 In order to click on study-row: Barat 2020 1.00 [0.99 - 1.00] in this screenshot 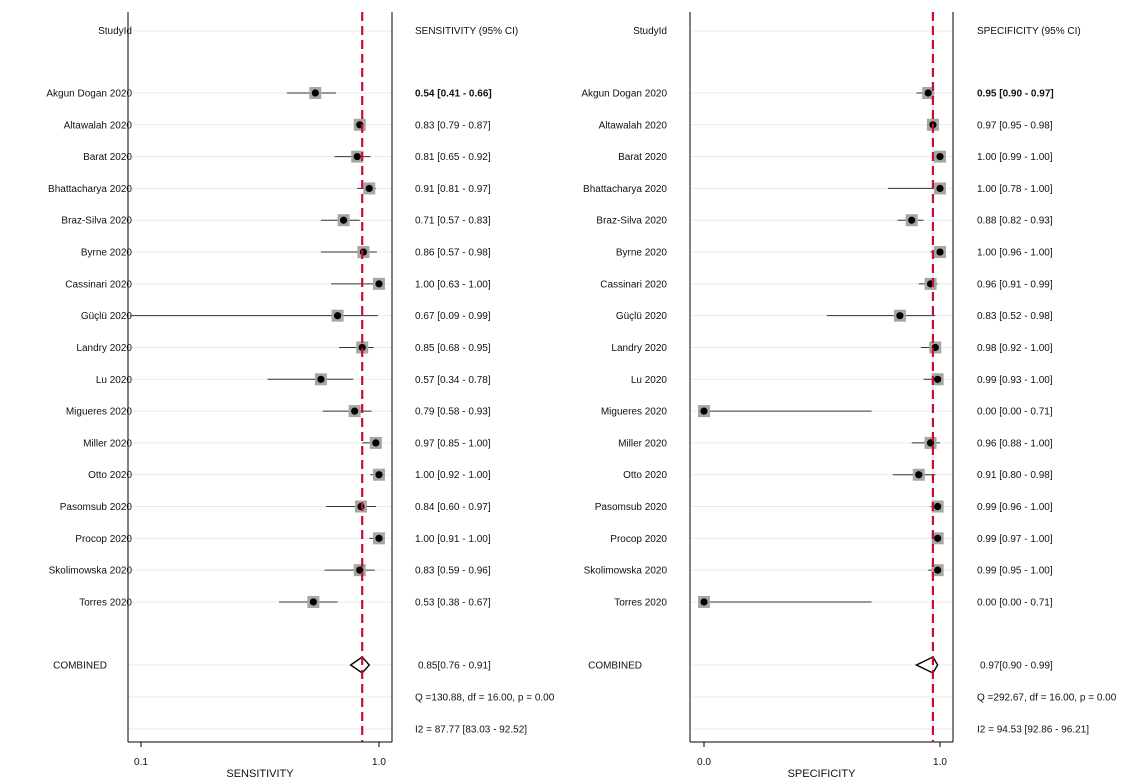, I will do `click(835, 156)`.